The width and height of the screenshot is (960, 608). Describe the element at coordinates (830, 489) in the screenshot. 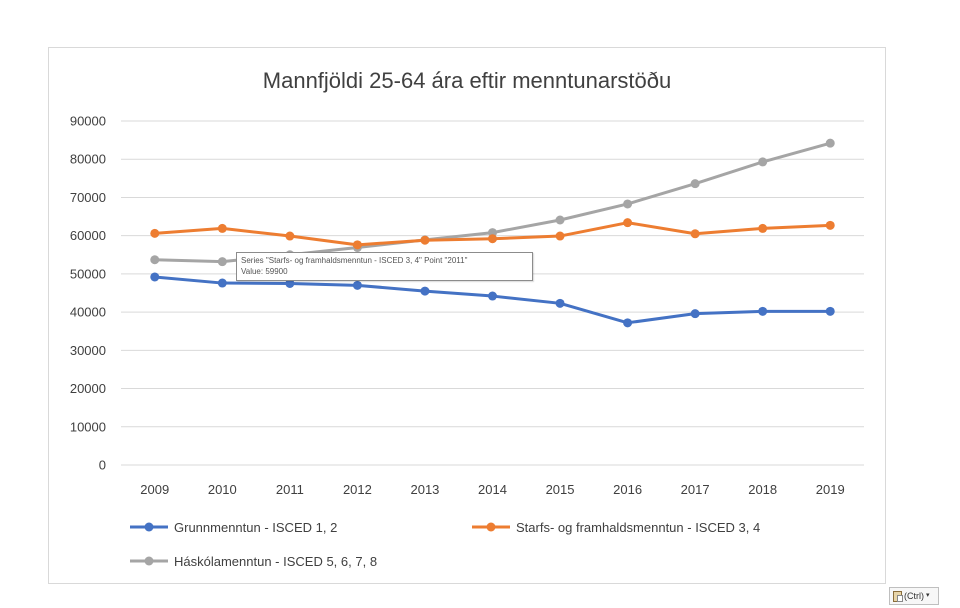

I see `x-tick-label: 2019` at that location.